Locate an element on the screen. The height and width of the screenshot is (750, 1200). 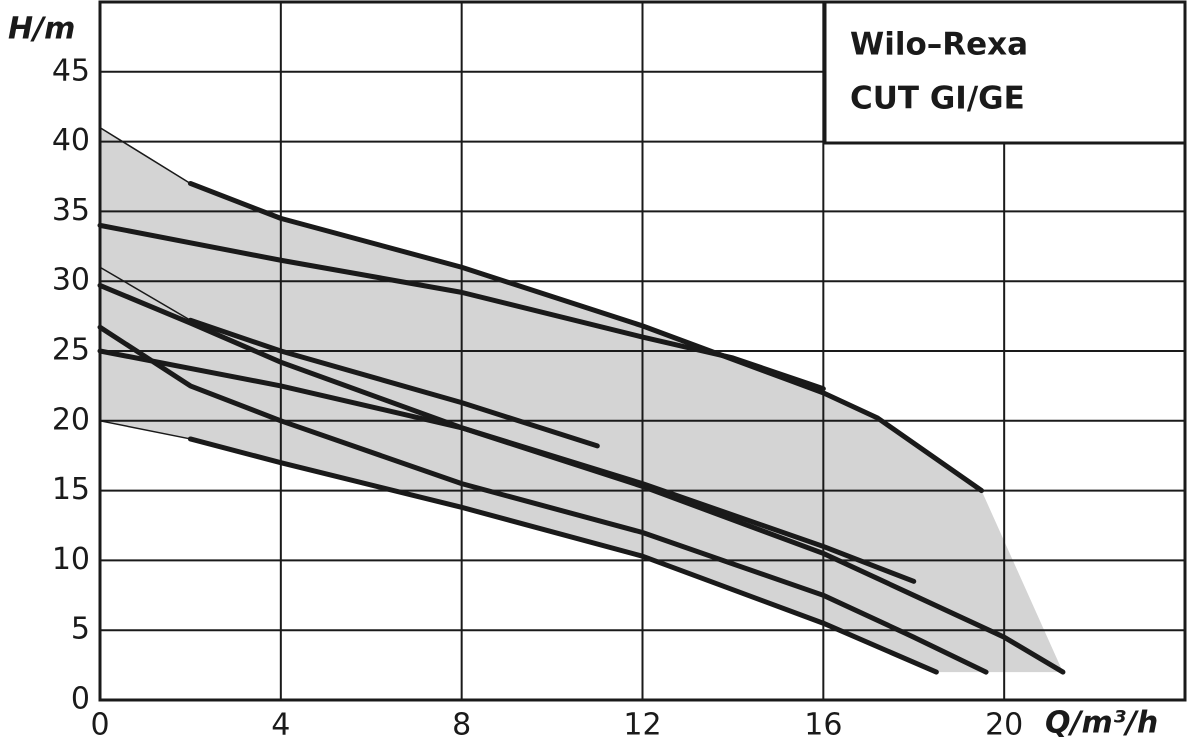
y-tick-label: 30 is located at coordinates (71, 280).